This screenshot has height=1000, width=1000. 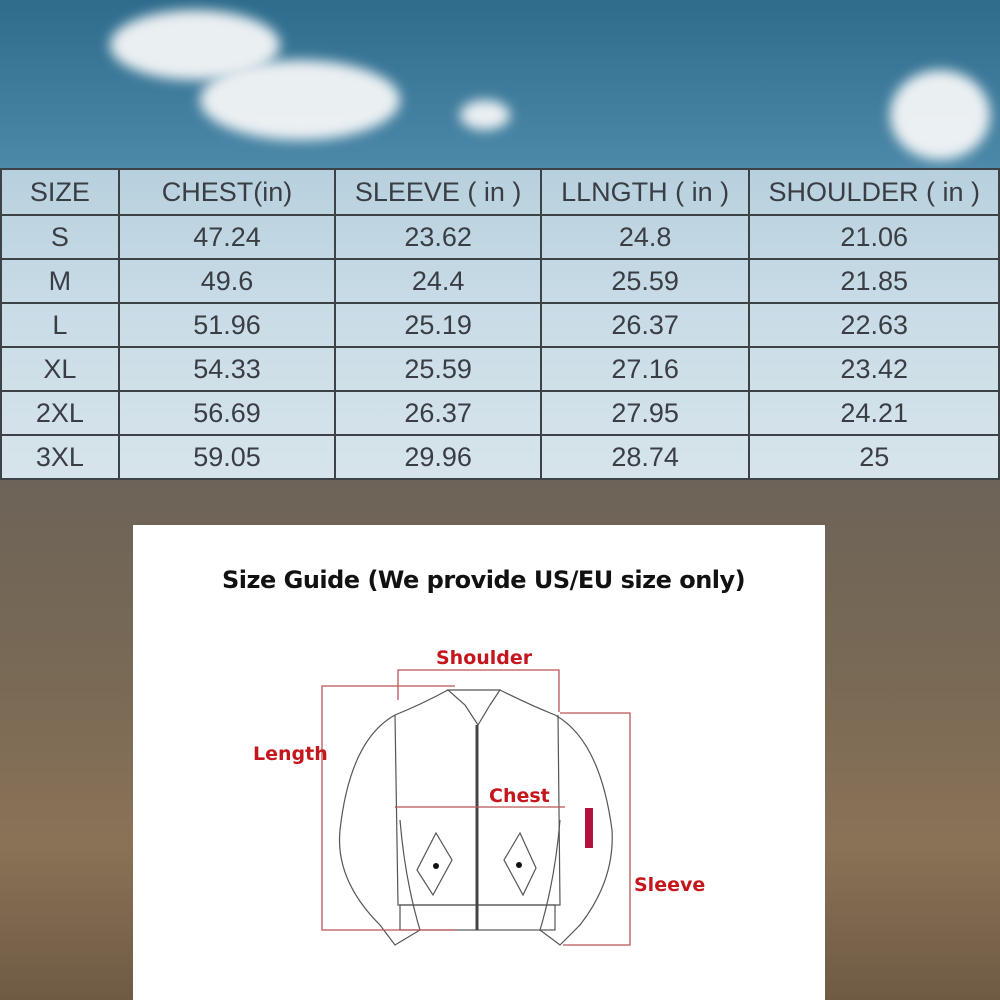 What do you see at coordinates (874, 192) in the screenshot?
I see `header-shoulder: SHOULDER ( in )` at bounding box center [874, 192].